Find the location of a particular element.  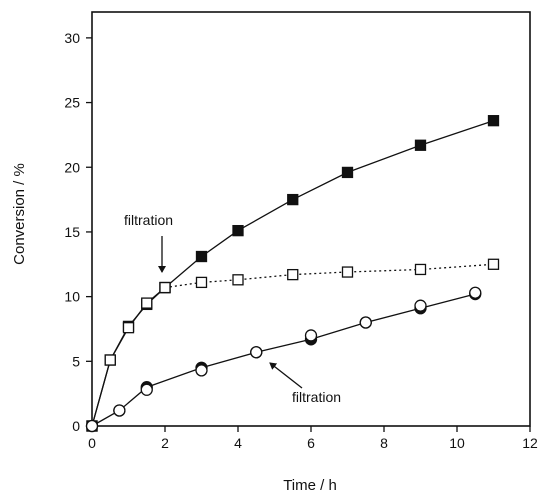

filtration-label-1: filtration is located at coordinates (148, 220).